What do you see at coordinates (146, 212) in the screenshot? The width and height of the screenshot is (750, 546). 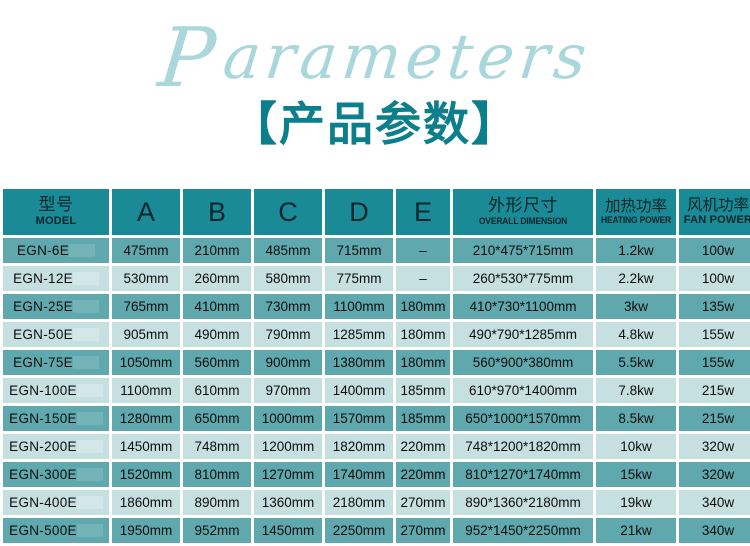 I see `column-header-a: A` at bounding box center [146, 212].